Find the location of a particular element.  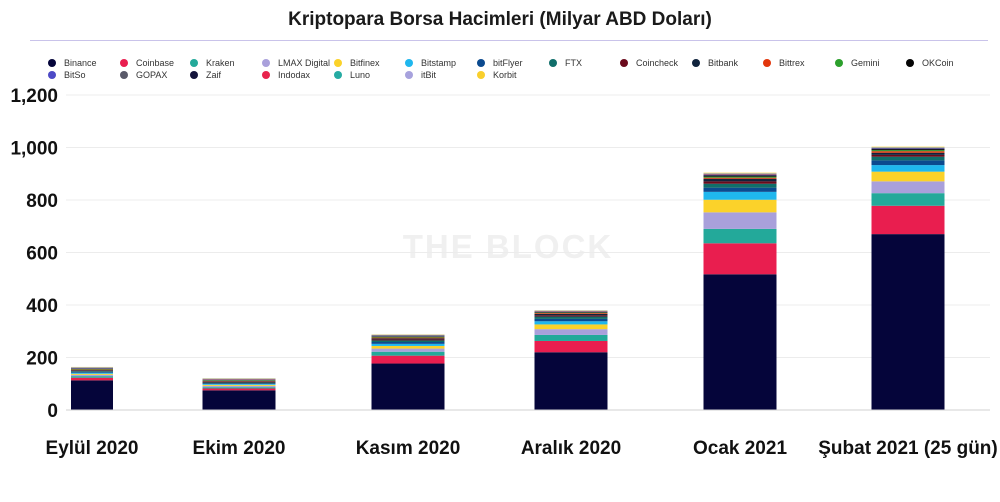

legend-item: bitFlyer is located at coordinates (500, 63).